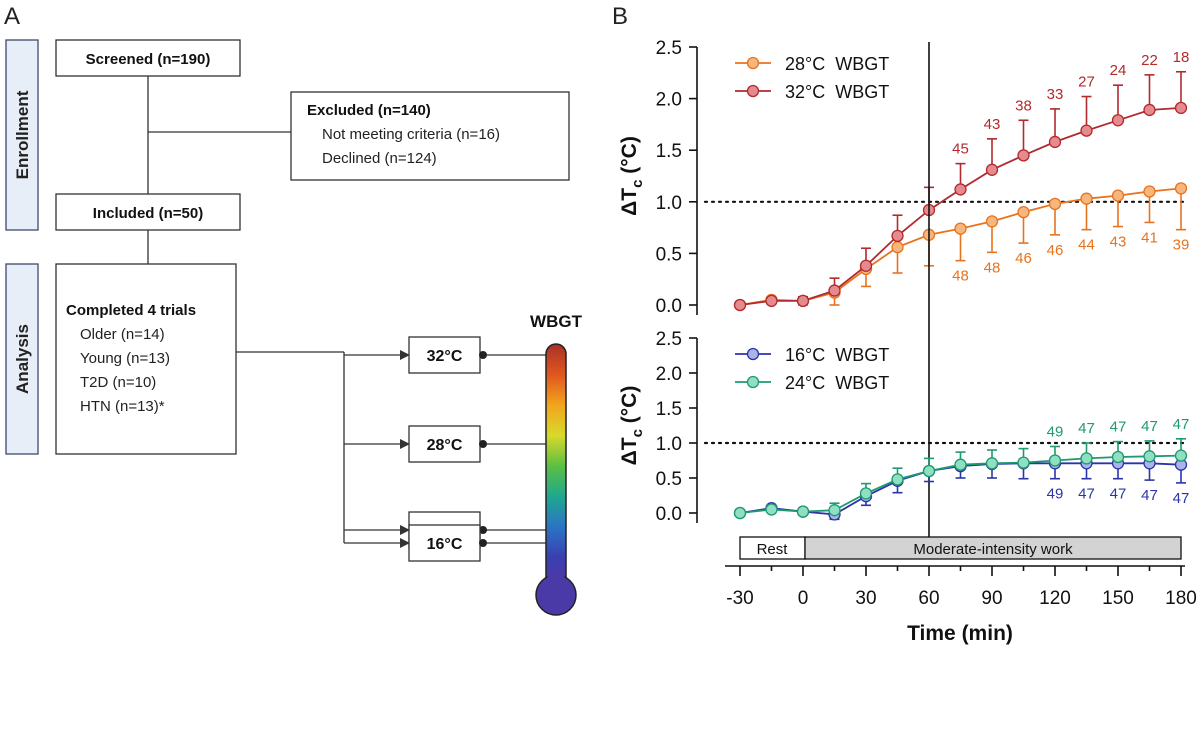 The width and height of the screenshot is (1200, 731). I want to click on thermometer-tube, so click(556, 466).